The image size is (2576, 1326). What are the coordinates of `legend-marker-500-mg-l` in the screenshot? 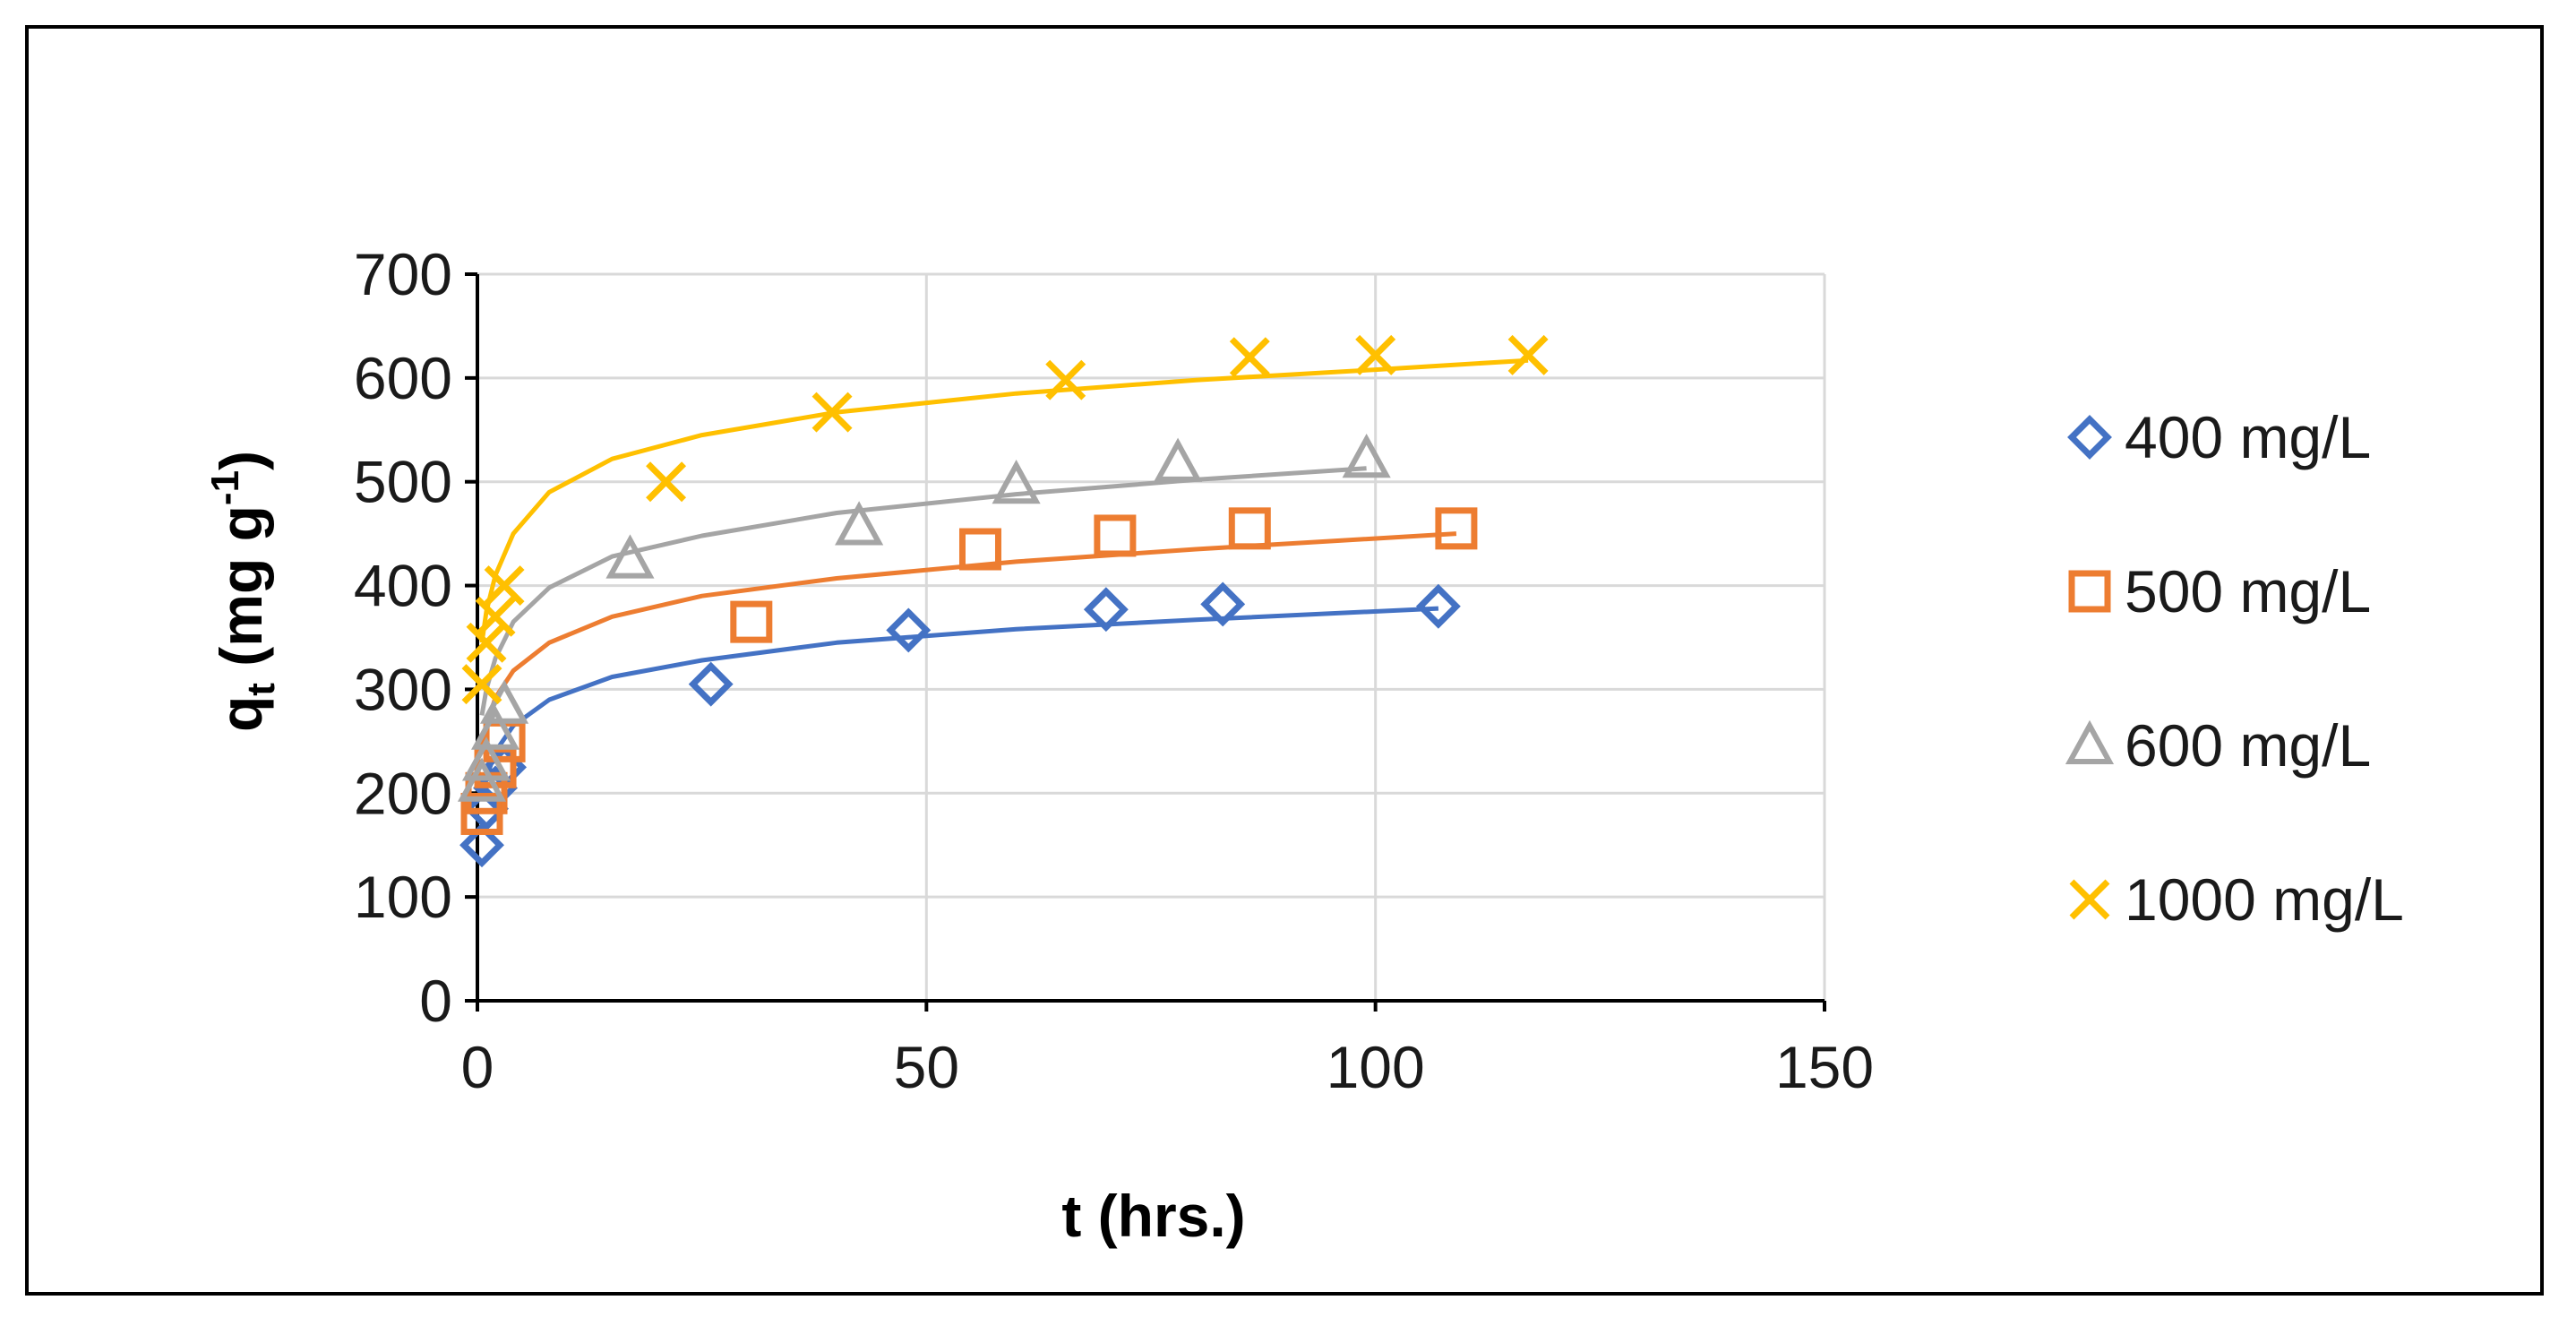 It's located at (2089, 591).